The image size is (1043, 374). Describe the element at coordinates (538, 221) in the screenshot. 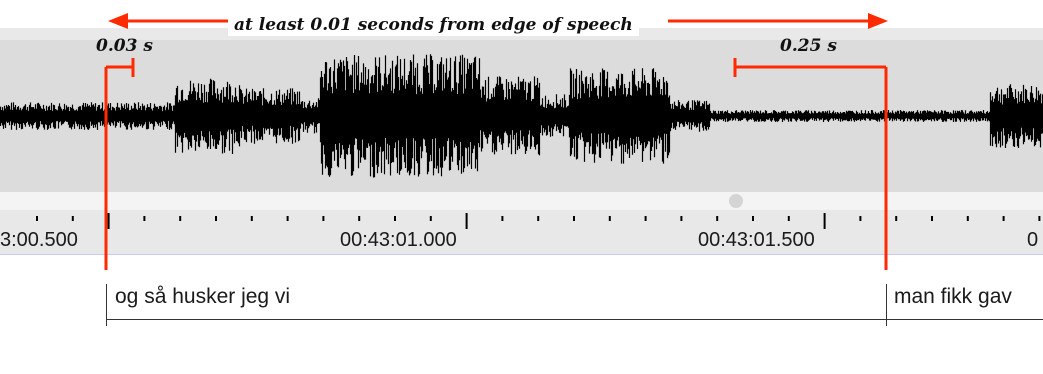

I see `ruler-ticks` at that location.